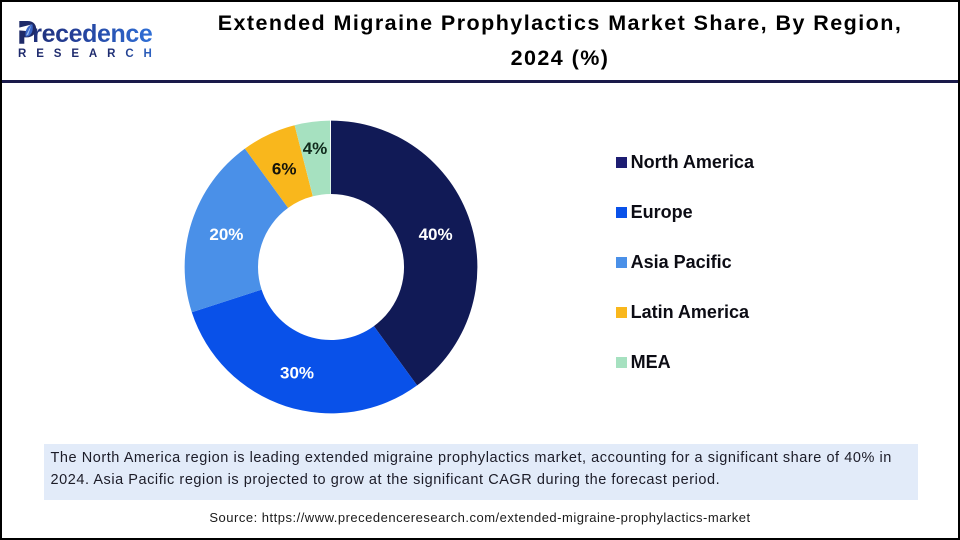  I want to click on svg-text: 40%, so click(436, 234).